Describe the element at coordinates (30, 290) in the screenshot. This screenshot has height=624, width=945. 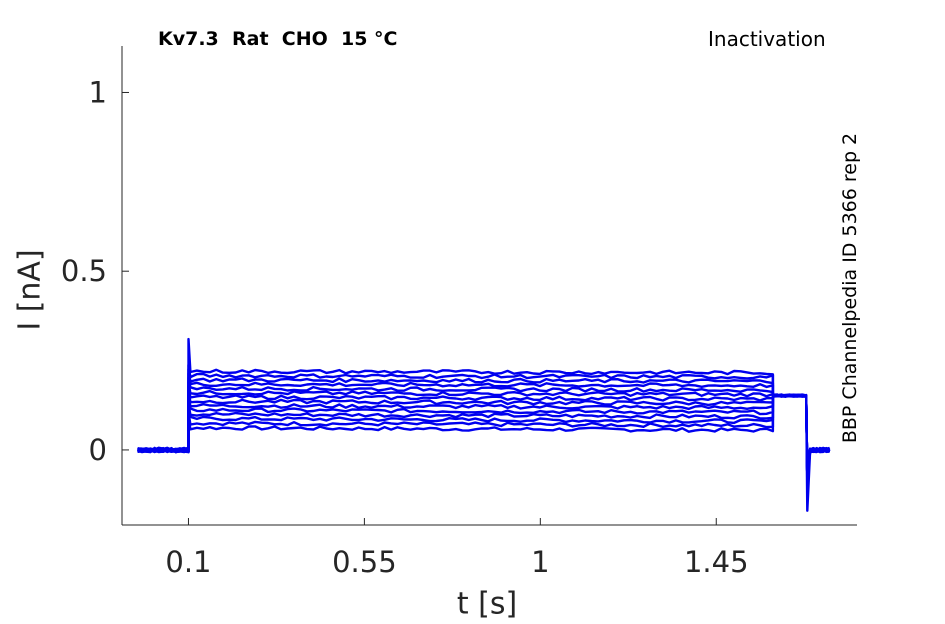
I see `y-axis-label: I [nA]` at that location.